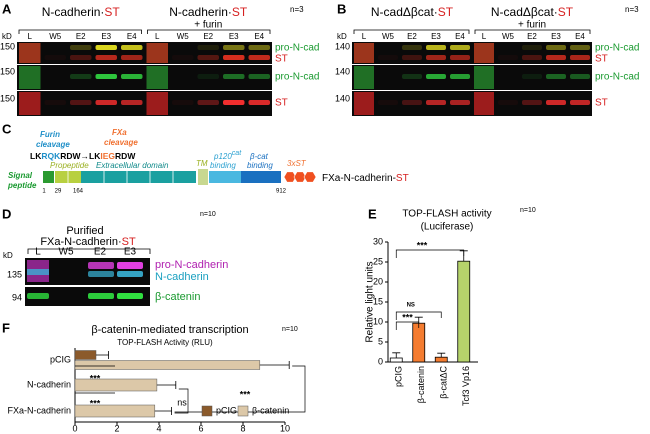  What do you see at coordinates (447, 227) in the screenshot?
I see `chart-subtitle: (Luciferase)` at bounding box center [447, 227].